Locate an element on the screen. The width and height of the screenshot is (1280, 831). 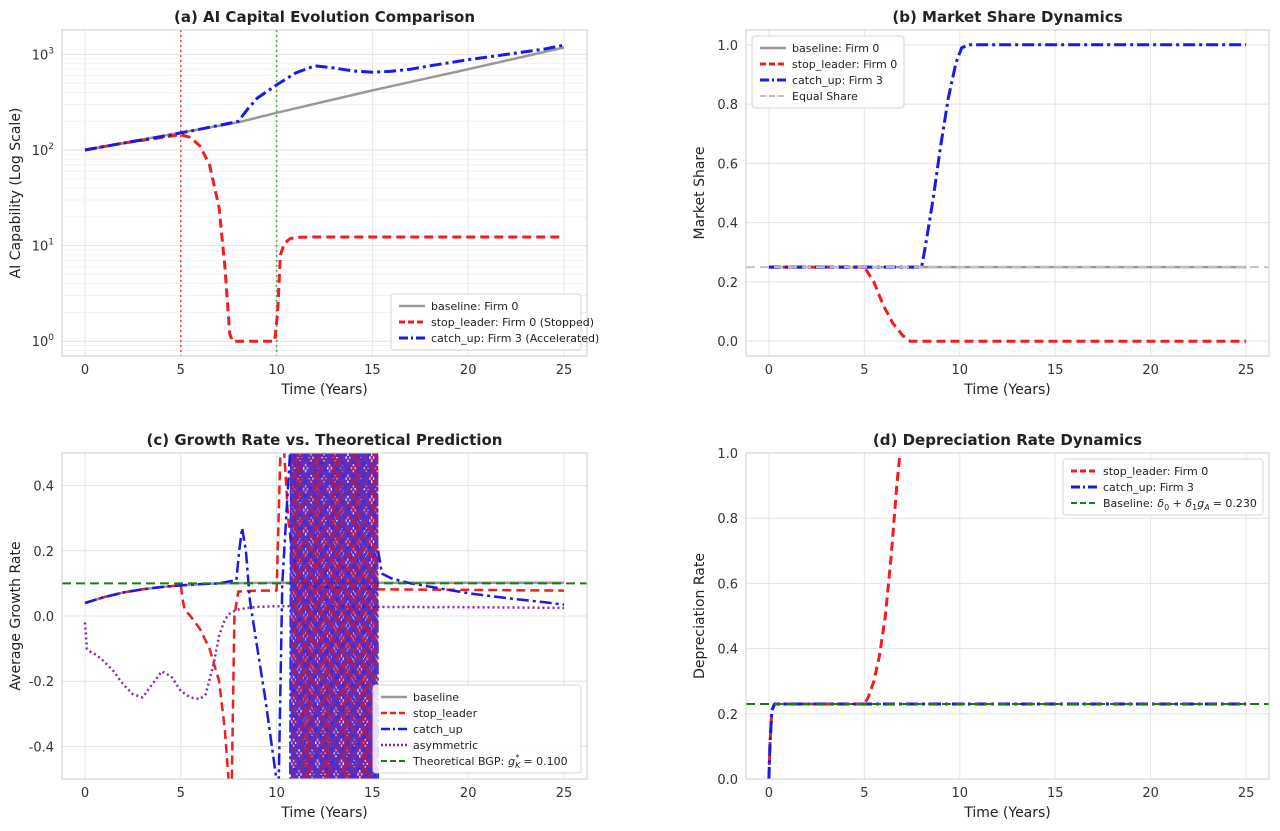
y-tick-label: -0.4 is located at coordinates (41, 747).